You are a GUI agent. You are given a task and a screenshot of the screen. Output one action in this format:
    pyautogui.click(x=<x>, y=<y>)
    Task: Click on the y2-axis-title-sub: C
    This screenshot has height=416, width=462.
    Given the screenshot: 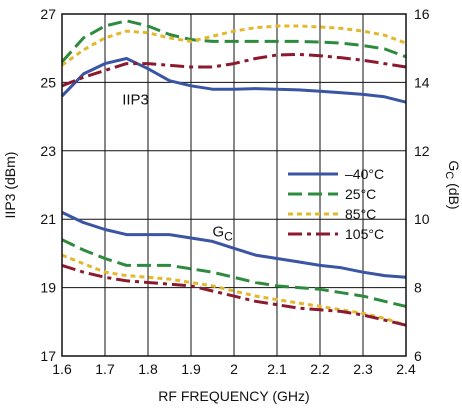 What is the action you would take?
    pyautogui.click(x=449, y=175)
    